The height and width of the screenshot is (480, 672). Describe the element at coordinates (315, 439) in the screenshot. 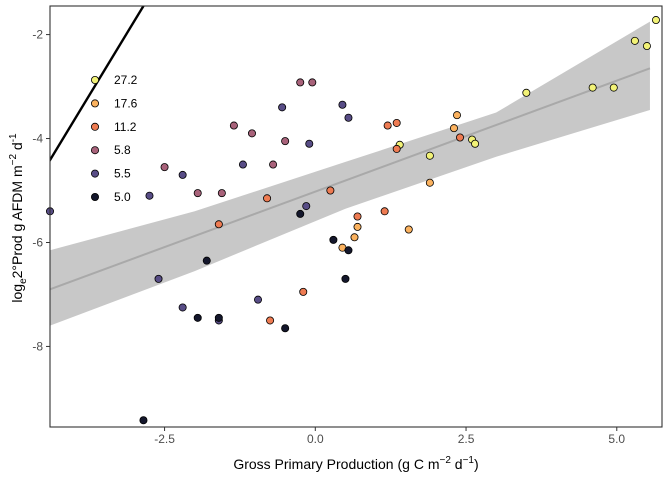

I see `x-tick-label: 0.0` at that location.